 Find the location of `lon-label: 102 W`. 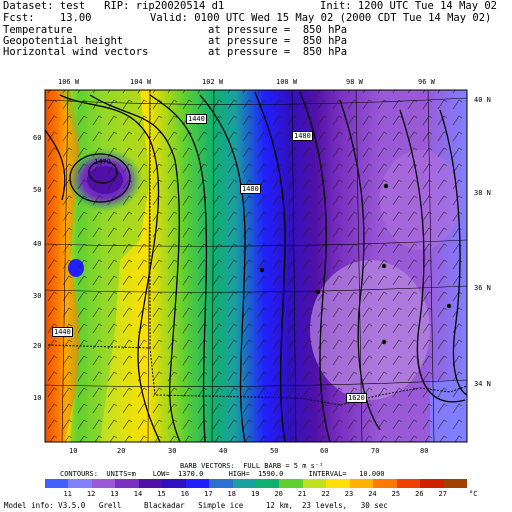

lon-label: 102 W is located at coordinates (213, 82).